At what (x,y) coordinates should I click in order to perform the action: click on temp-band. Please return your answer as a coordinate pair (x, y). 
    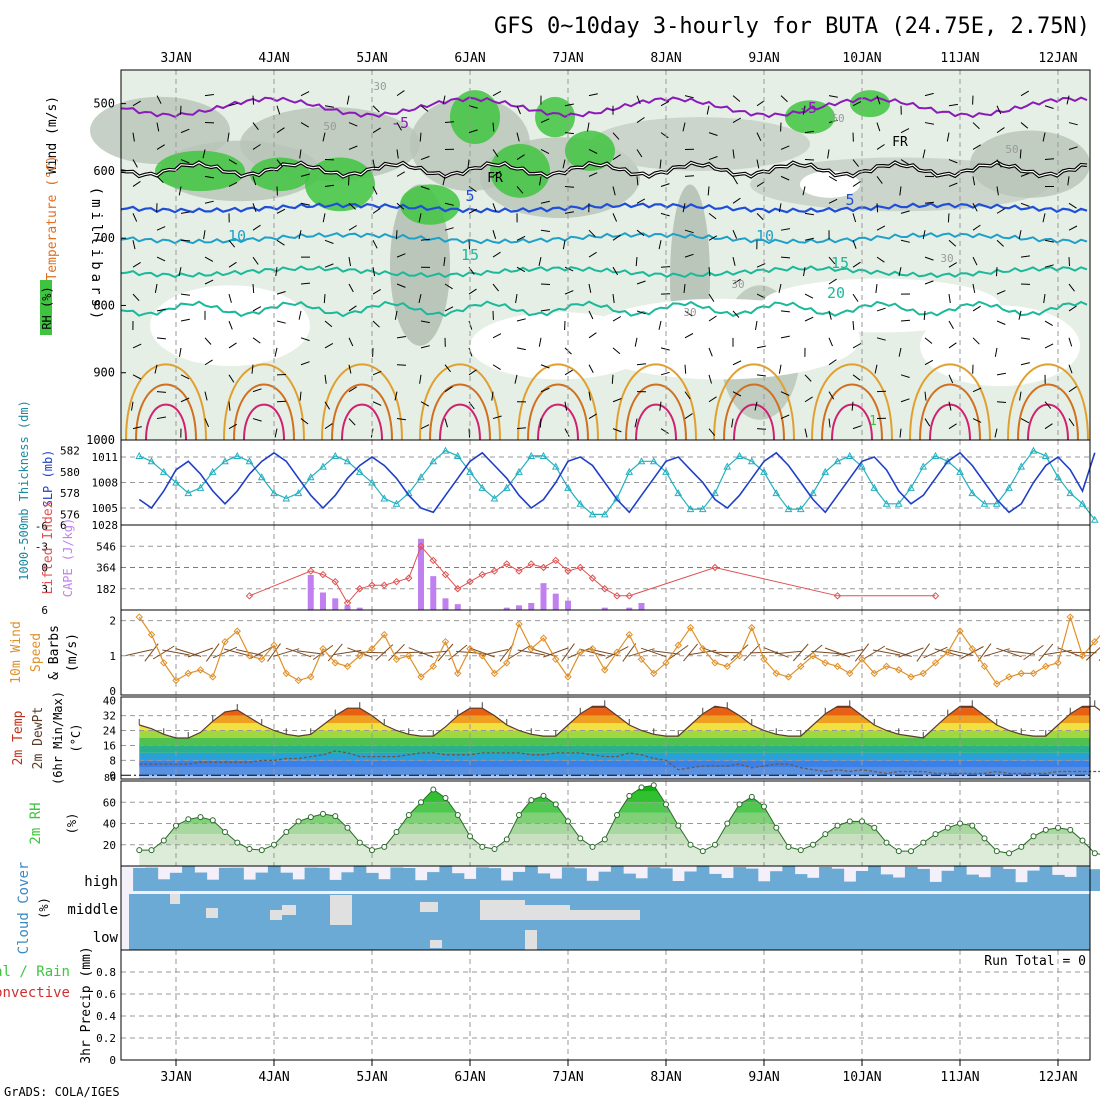
    Looking at the image, I should click on (614, 734).